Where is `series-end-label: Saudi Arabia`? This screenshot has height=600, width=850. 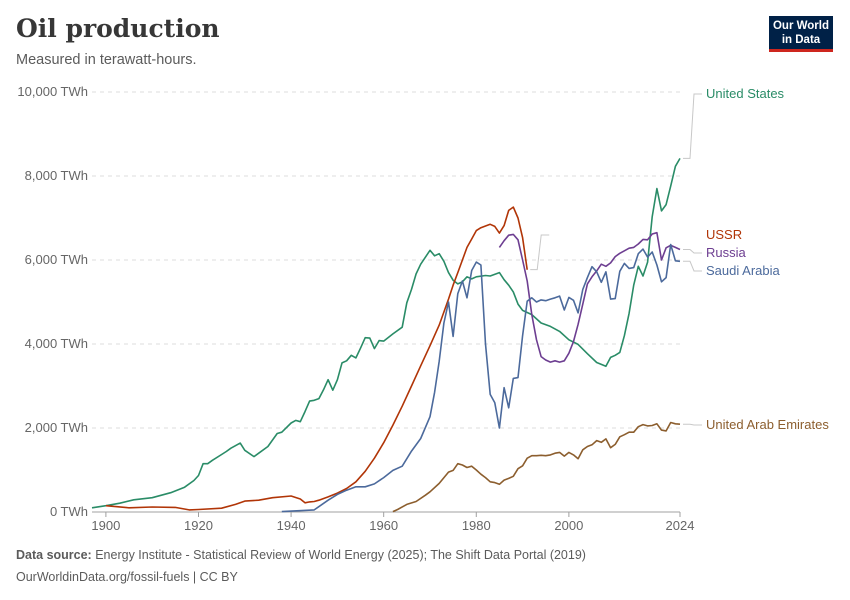 series-end-label: Saudi Arabia is located at coordinates (743, 270).